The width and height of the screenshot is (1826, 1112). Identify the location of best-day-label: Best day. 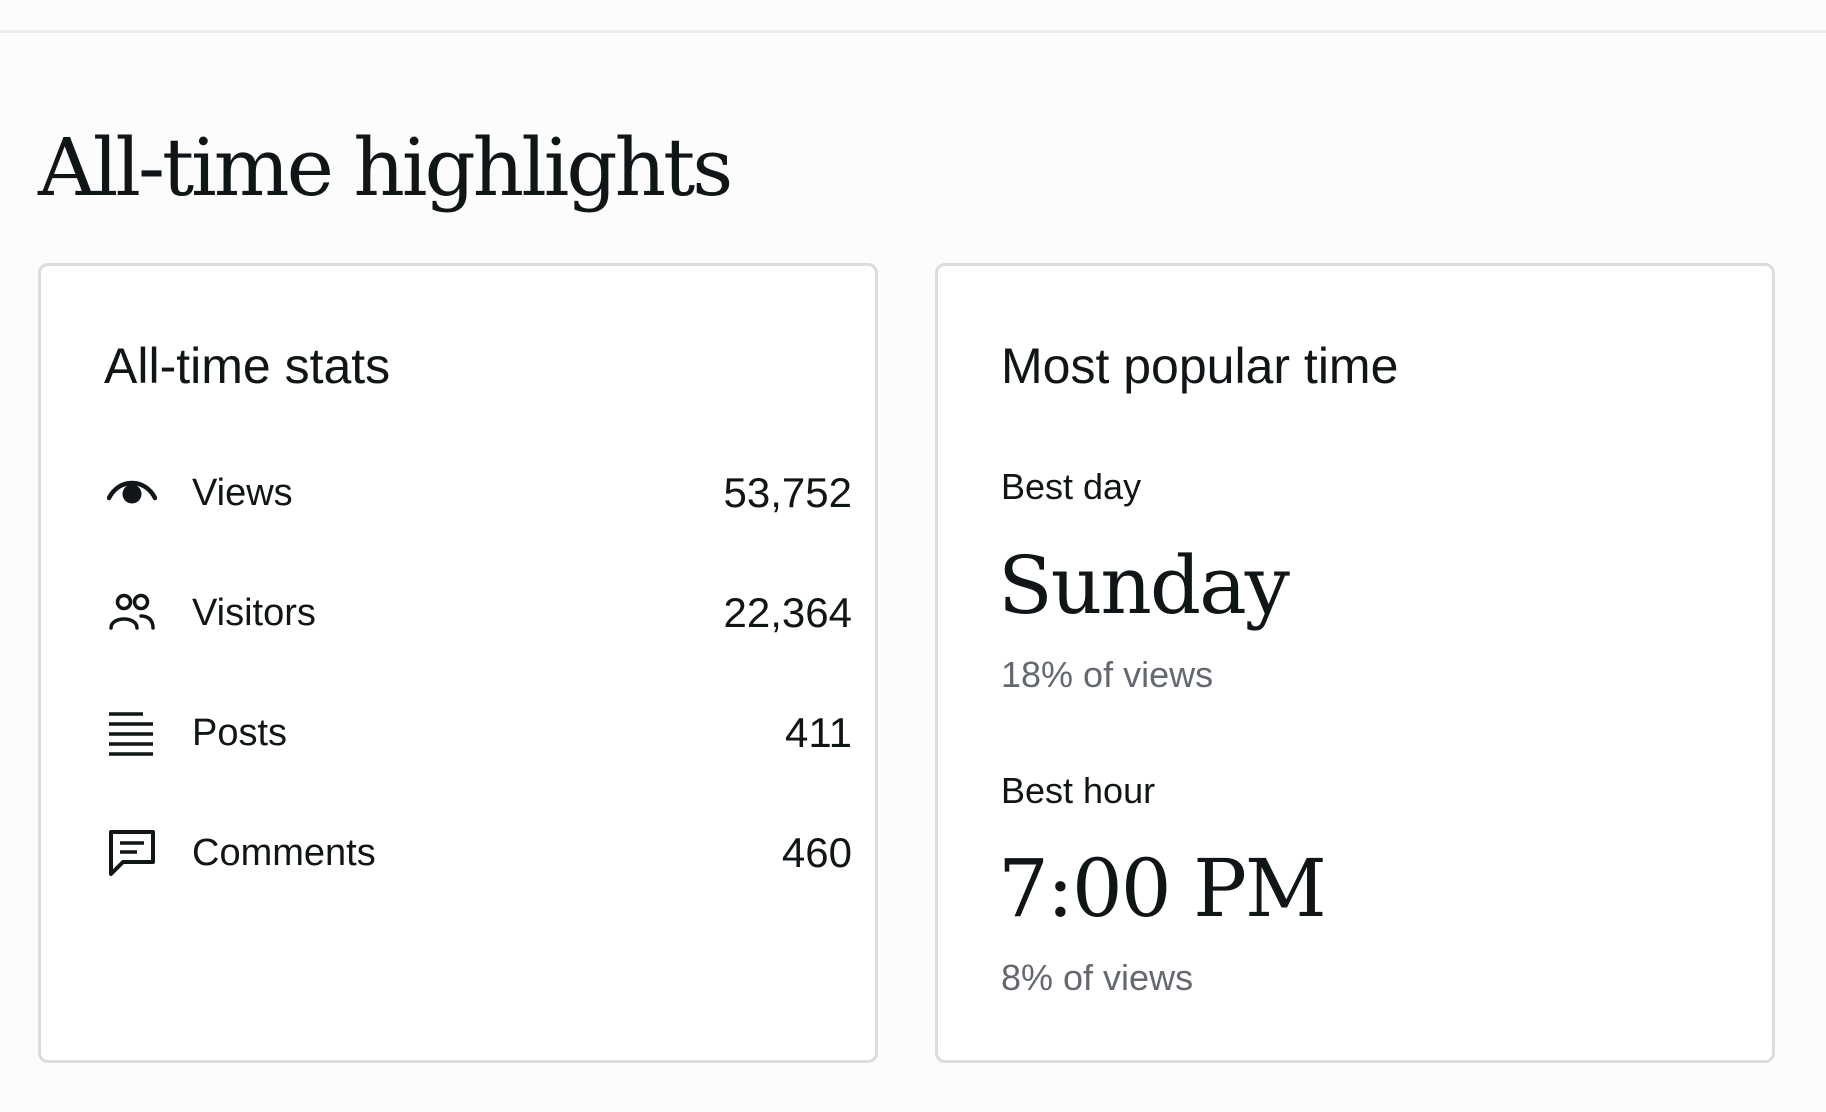
(1071, 486).